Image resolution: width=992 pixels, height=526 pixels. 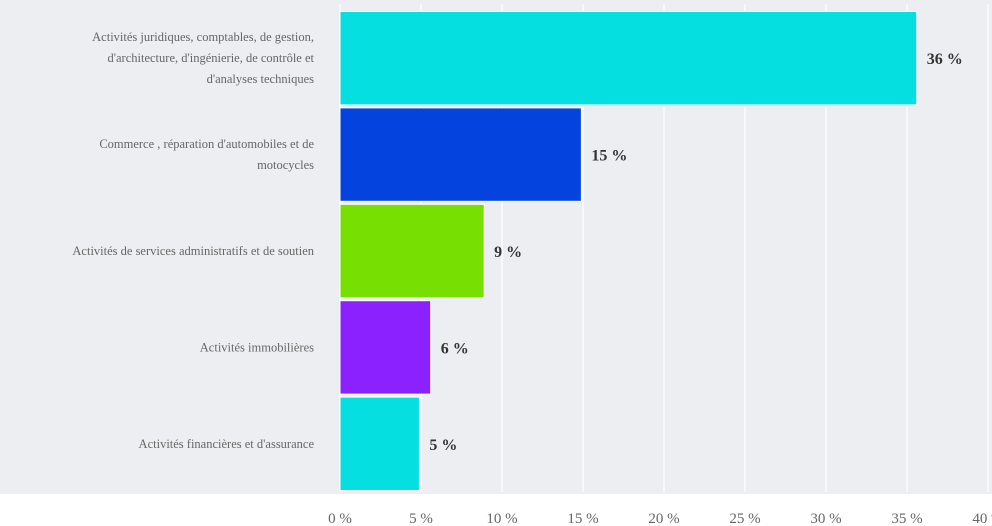 I want to click on x-tick-label-5: 5 %, so click(x=421, y=518).